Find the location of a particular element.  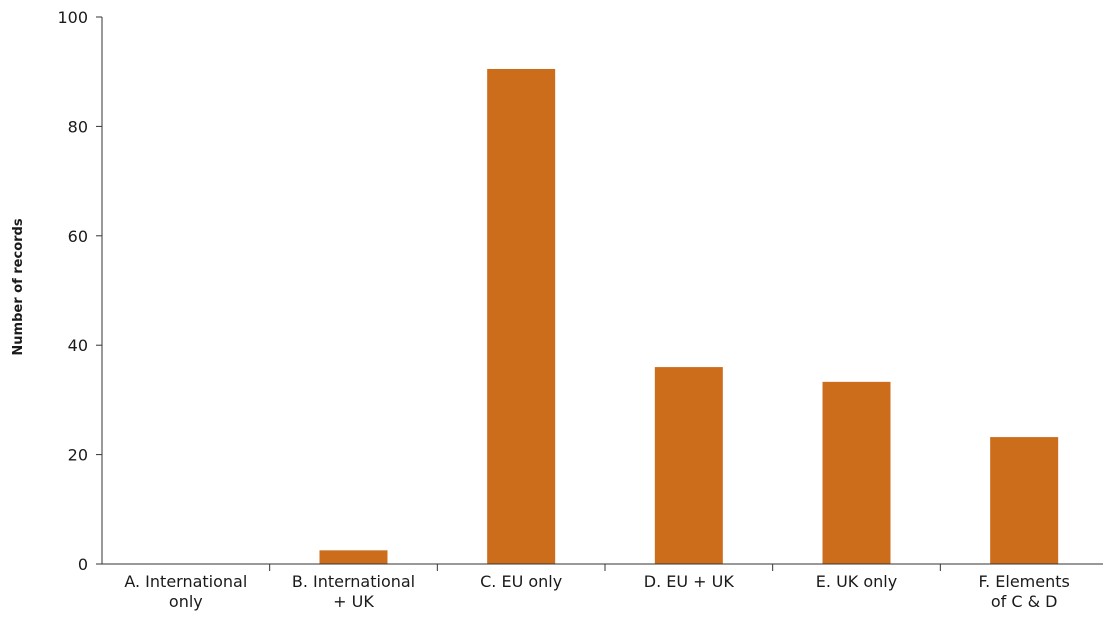

y-tick-label: 40 is located at coordinates (78, 345).